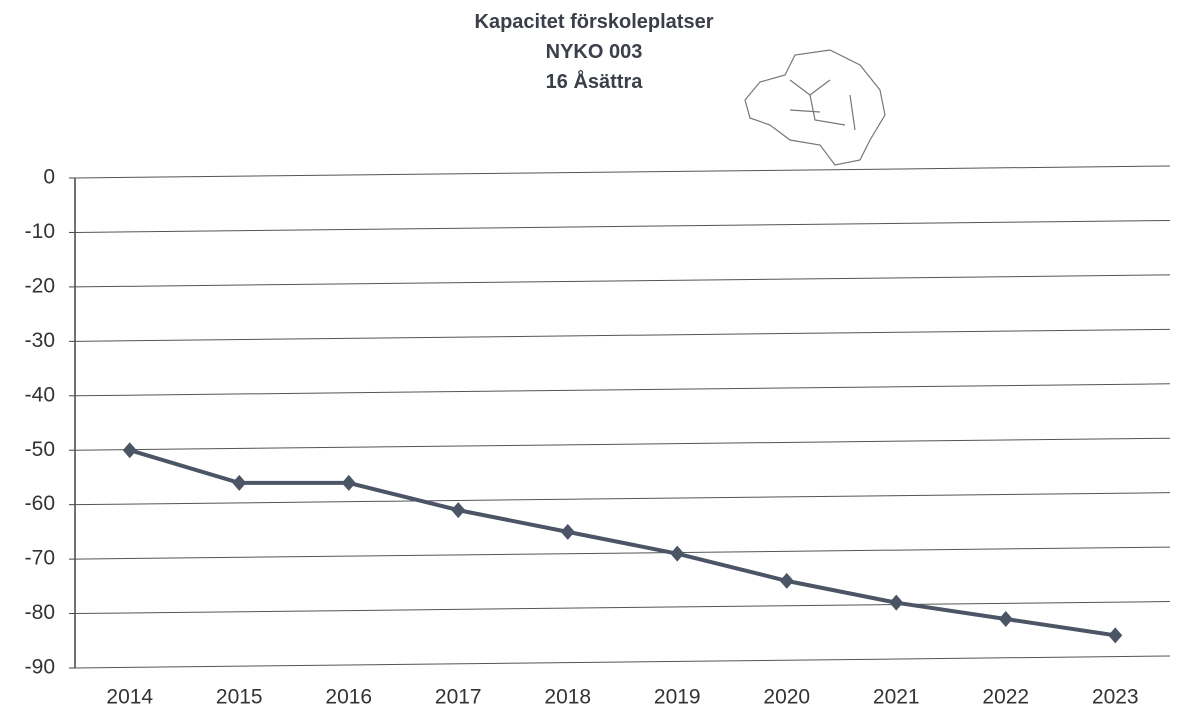  I want to click on x-tick-label: 2023, so click(1115, 697).